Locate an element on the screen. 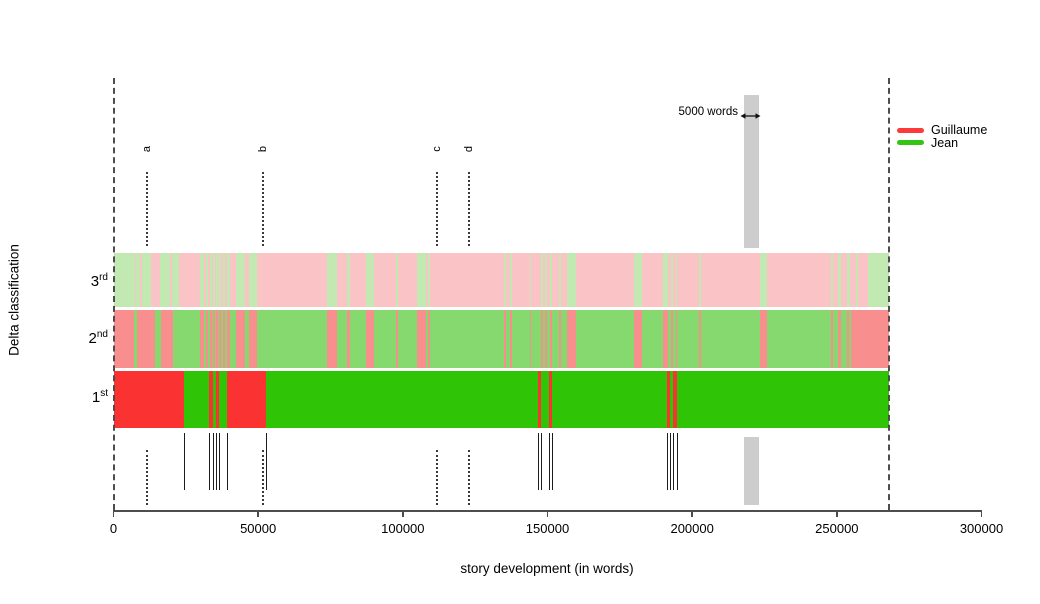  legend-label-jean: Jean is located at coordinates (945, 142).